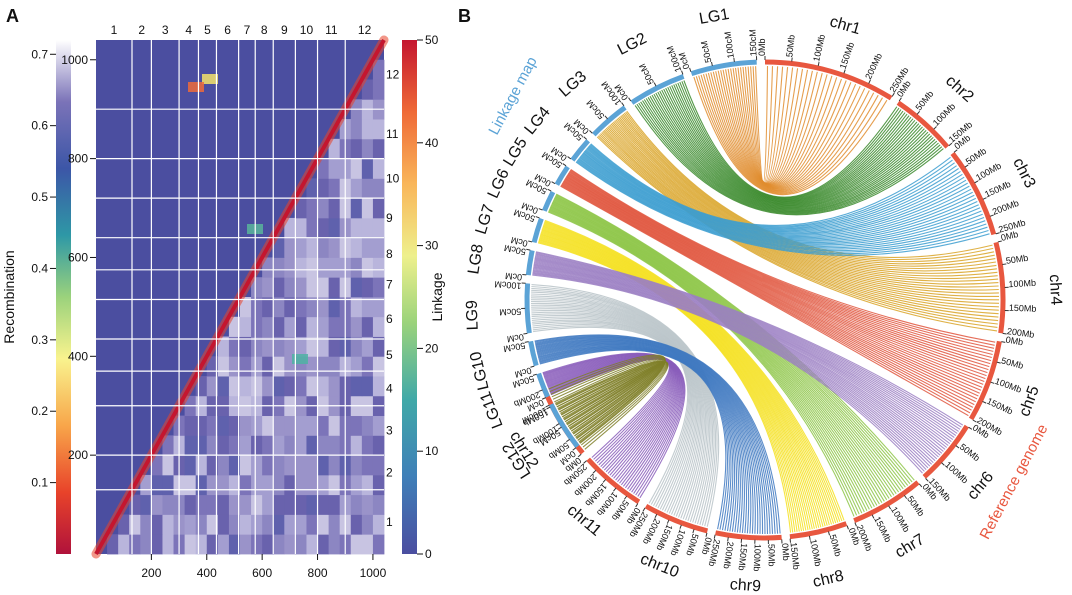 This screenshot has width=1072, height=595. Describe the element at coordinates (114, 30) in the screenshot. I see `chromosome-top-label: 1` at that location.